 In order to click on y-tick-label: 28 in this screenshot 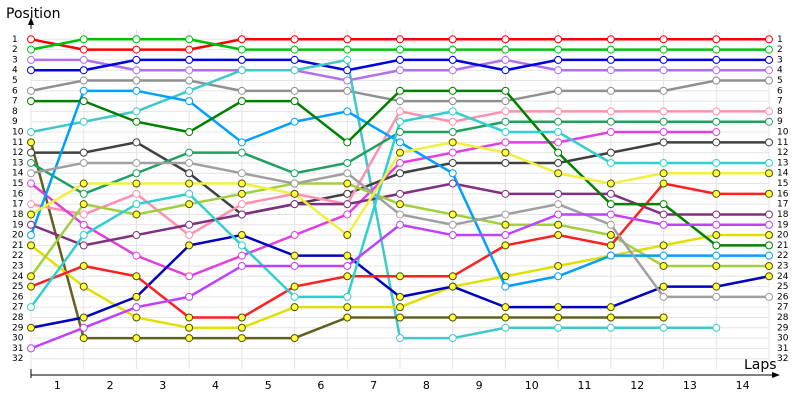, I will do `click(18, 318)`.